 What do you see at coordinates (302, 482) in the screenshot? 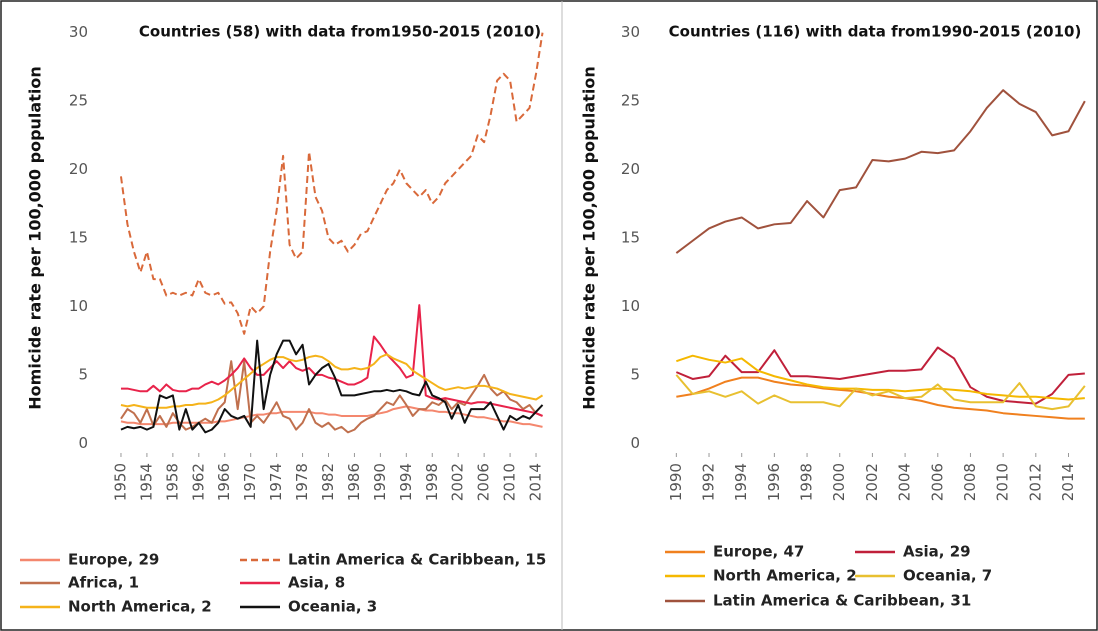
I see `x-tick-label: 1978` at bounding box center [302, 482].